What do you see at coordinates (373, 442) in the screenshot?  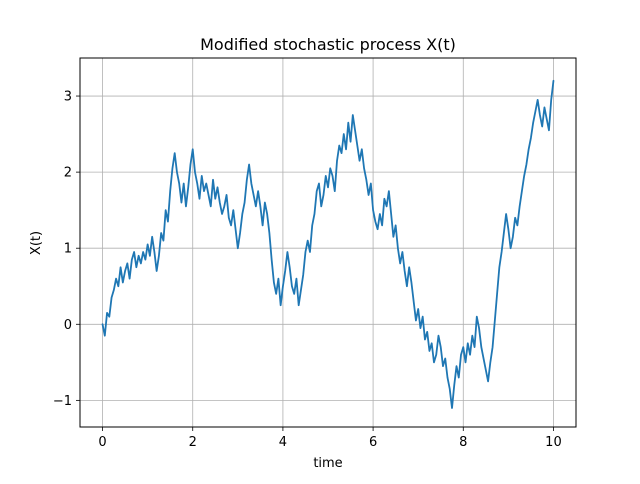 I see `x-tick-label: 6` at bounding box center [373, 442].